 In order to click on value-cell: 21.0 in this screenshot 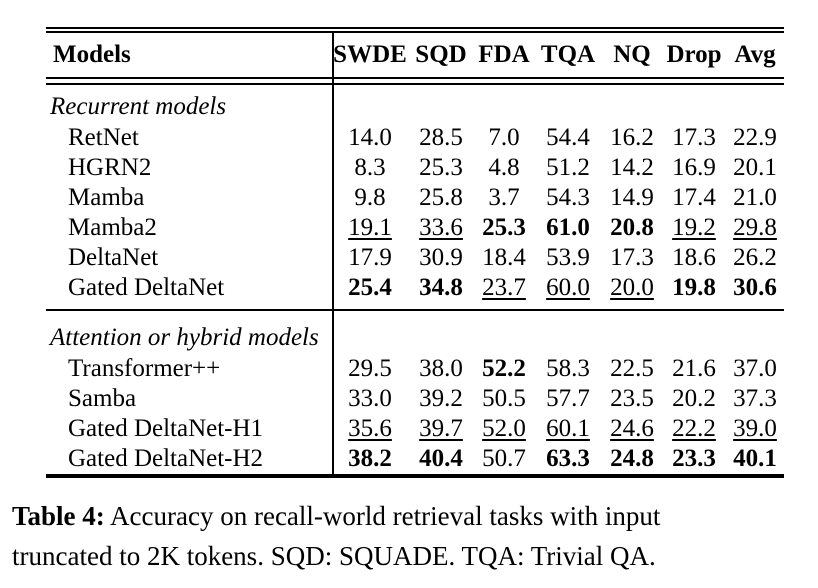, I will do `click(755, 198)`.